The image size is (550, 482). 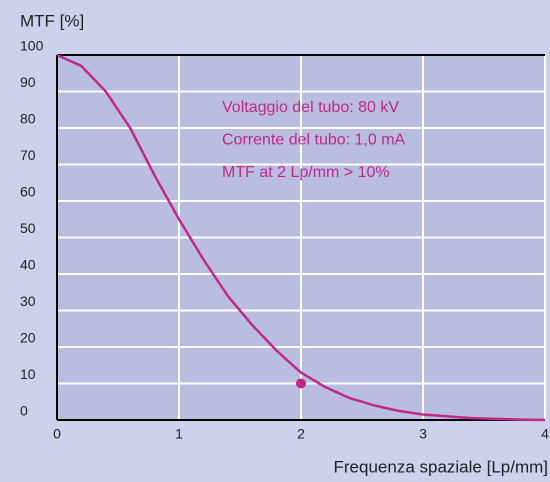 What do you see at coordinates (545, 434) in the screenshot?
I see `x-tick-label: 4` at bounding box center [545, 434].